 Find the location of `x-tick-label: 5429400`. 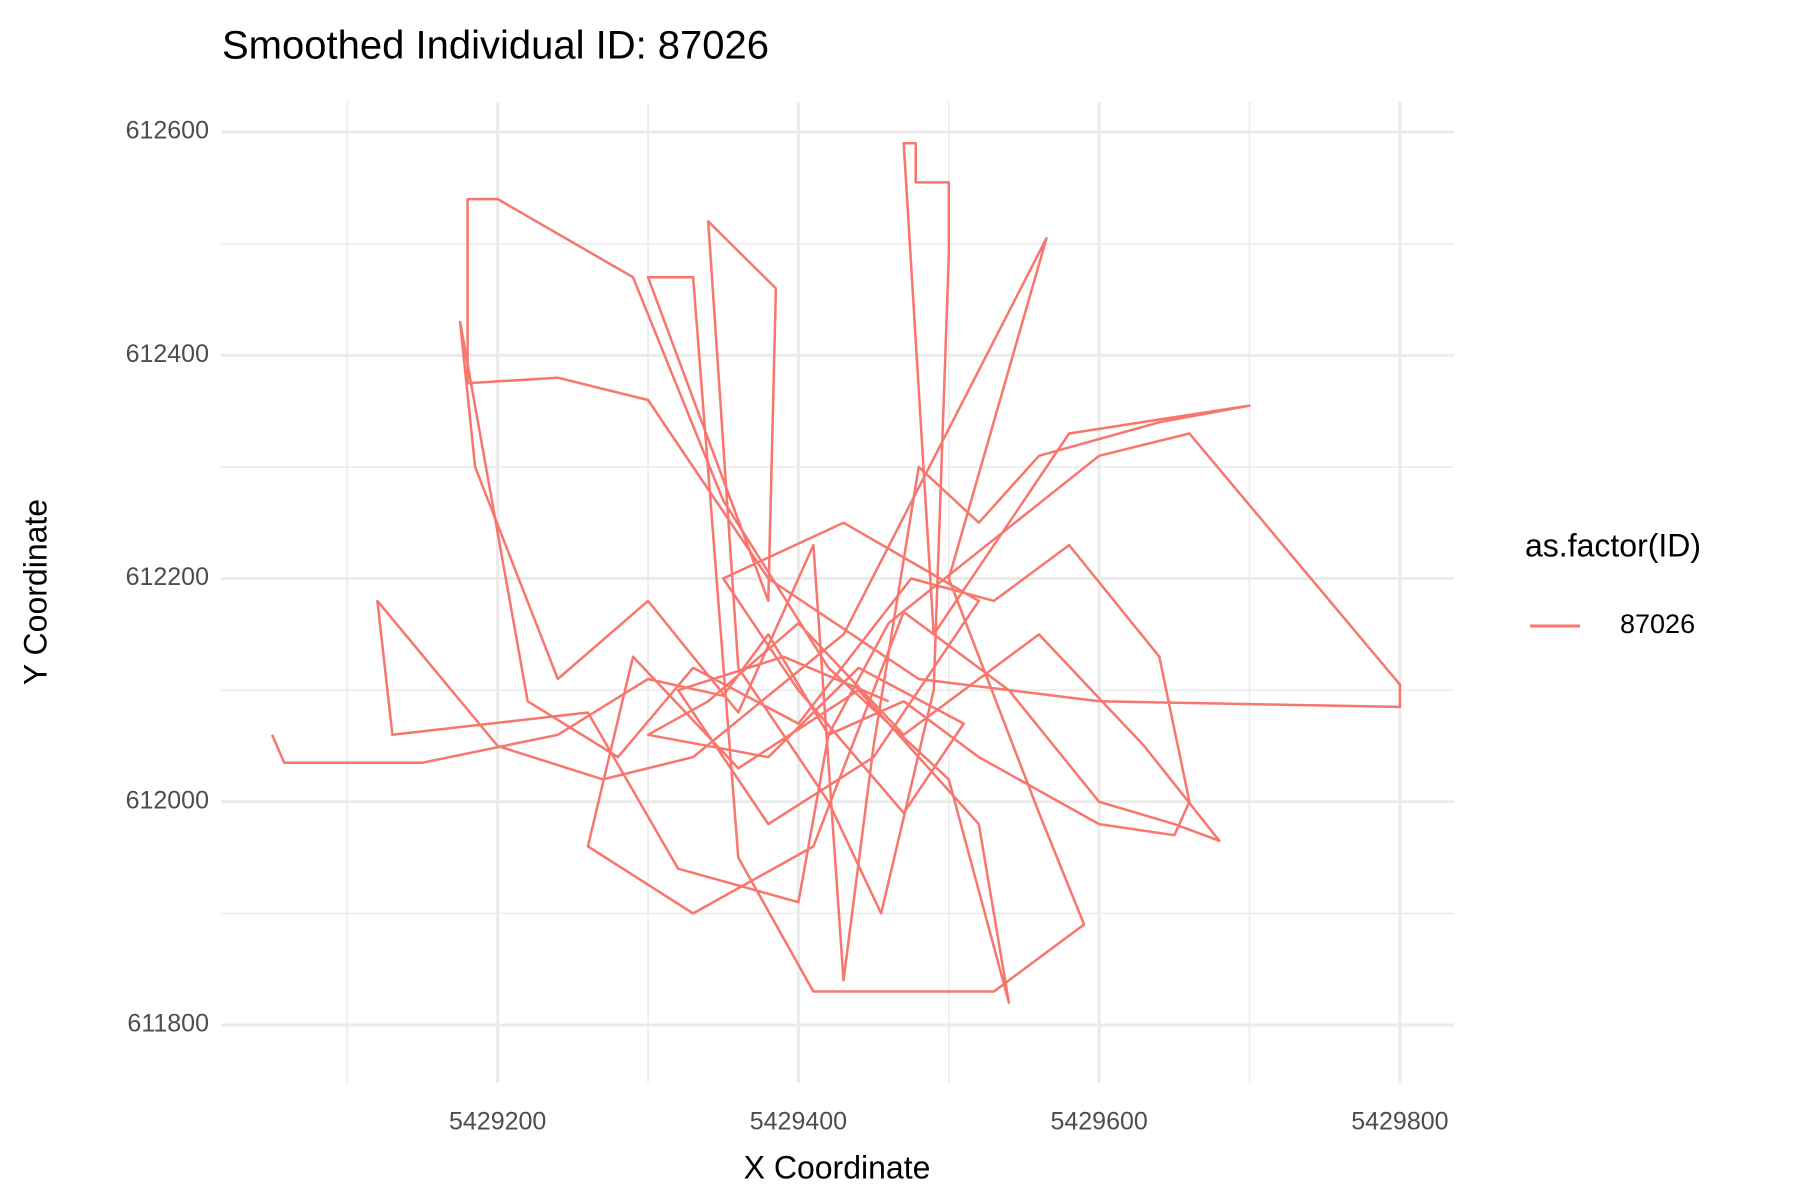

x-tick-label: 5429400 is located at coordinates (798, 1122).